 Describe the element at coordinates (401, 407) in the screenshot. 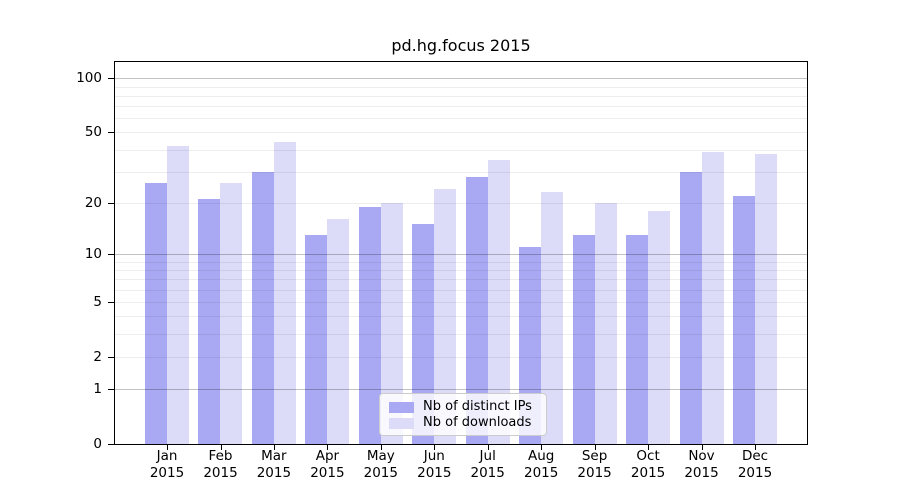

I see `legend-swatch-distinct-ips` at that location.